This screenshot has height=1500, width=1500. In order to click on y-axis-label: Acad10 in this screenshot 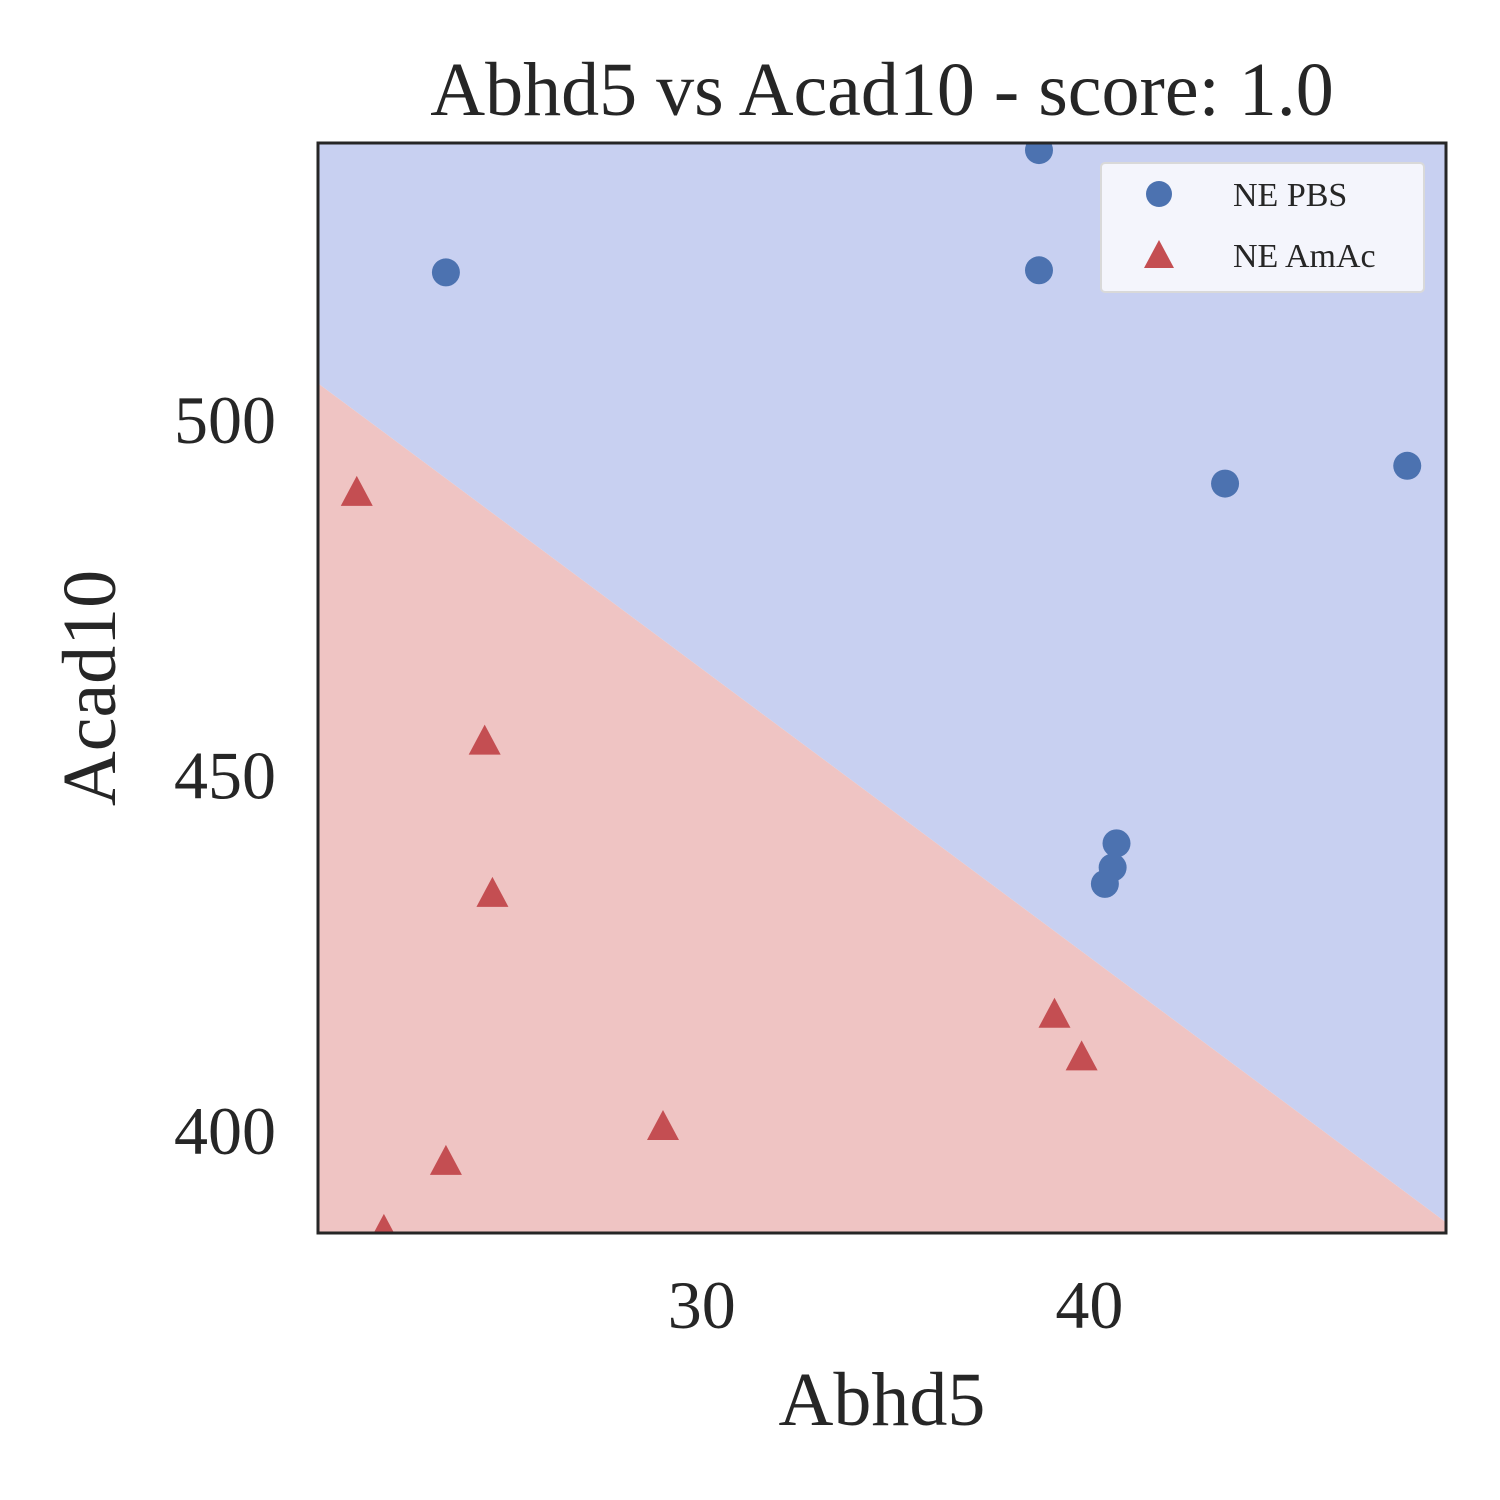, I will do `click(90, 688)`.